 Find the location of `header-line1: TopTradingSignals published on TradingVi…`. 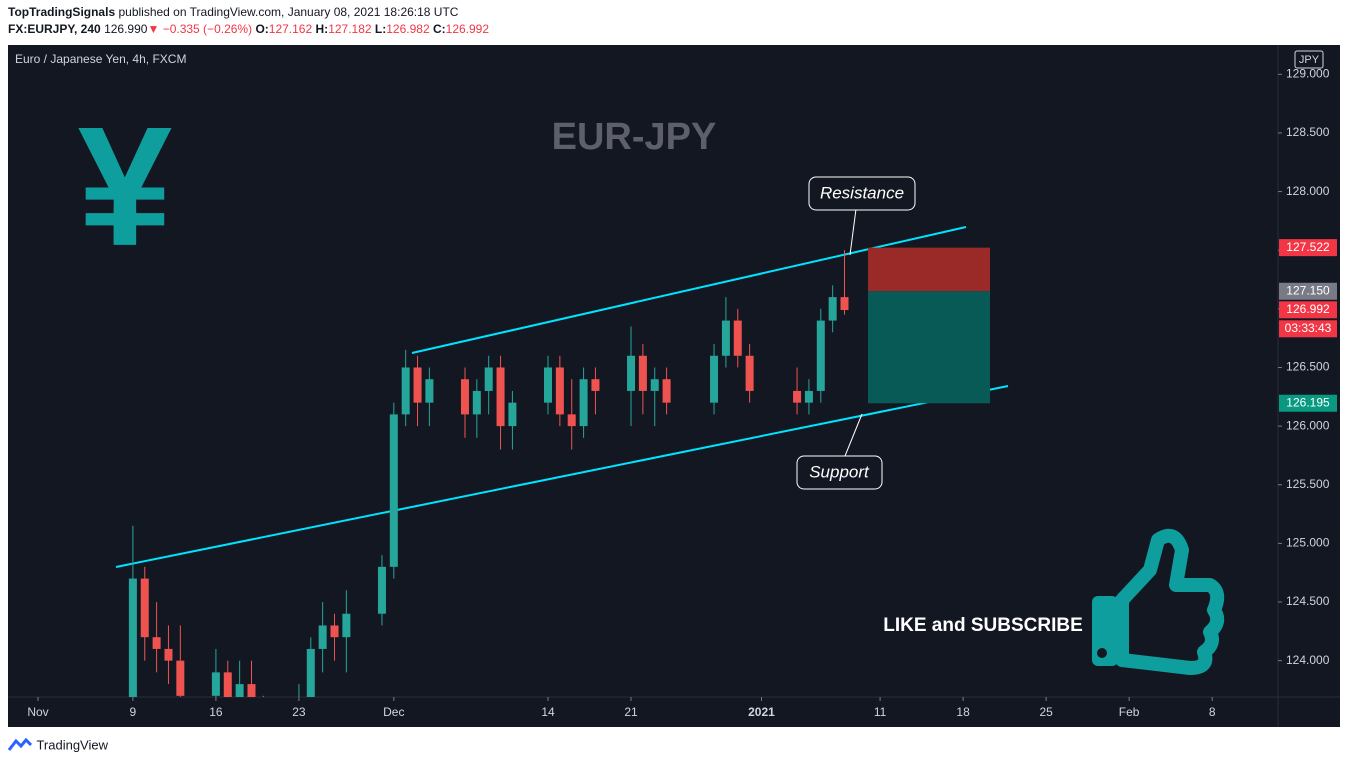

header-line1: TopTradingSignals published on TradingVi… is located at coordinates (233, 12).